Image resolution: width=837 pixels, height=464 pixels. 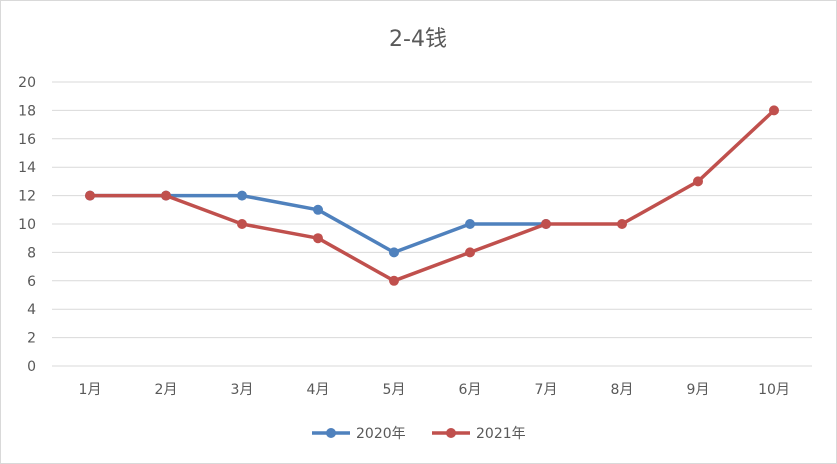 I want to click on x-axis-ticks: 1月 2月 3月 4月 5月 6月 7月 8月 9月 10月, so click(x=434, y=390).